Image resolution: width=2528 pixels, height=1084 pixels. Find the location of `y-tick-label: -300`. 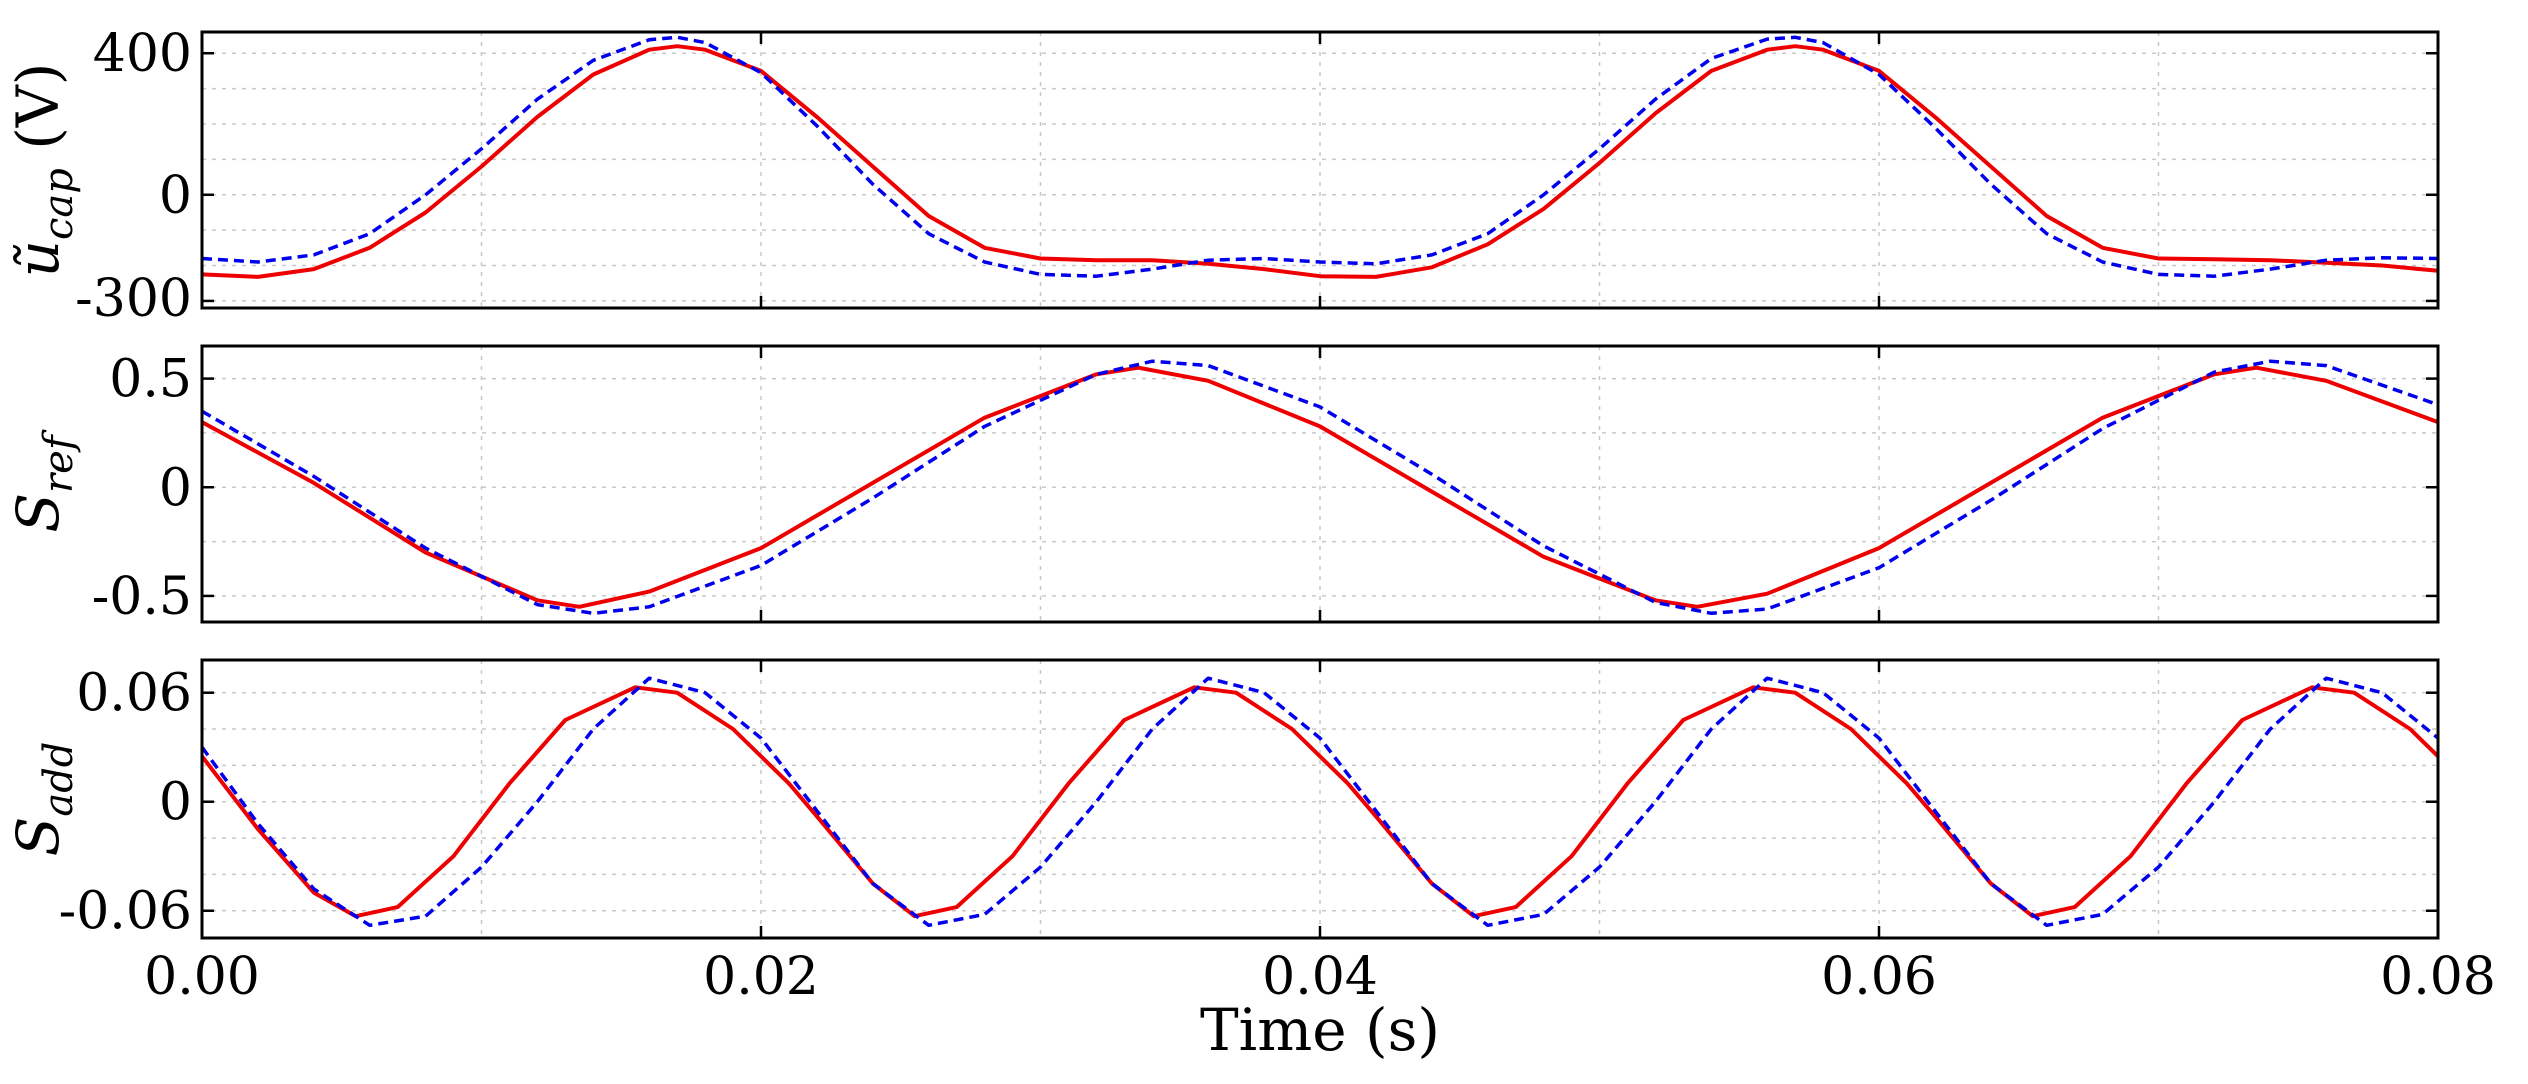

y-tick-label: -300 is located at coordinates (133, 299).